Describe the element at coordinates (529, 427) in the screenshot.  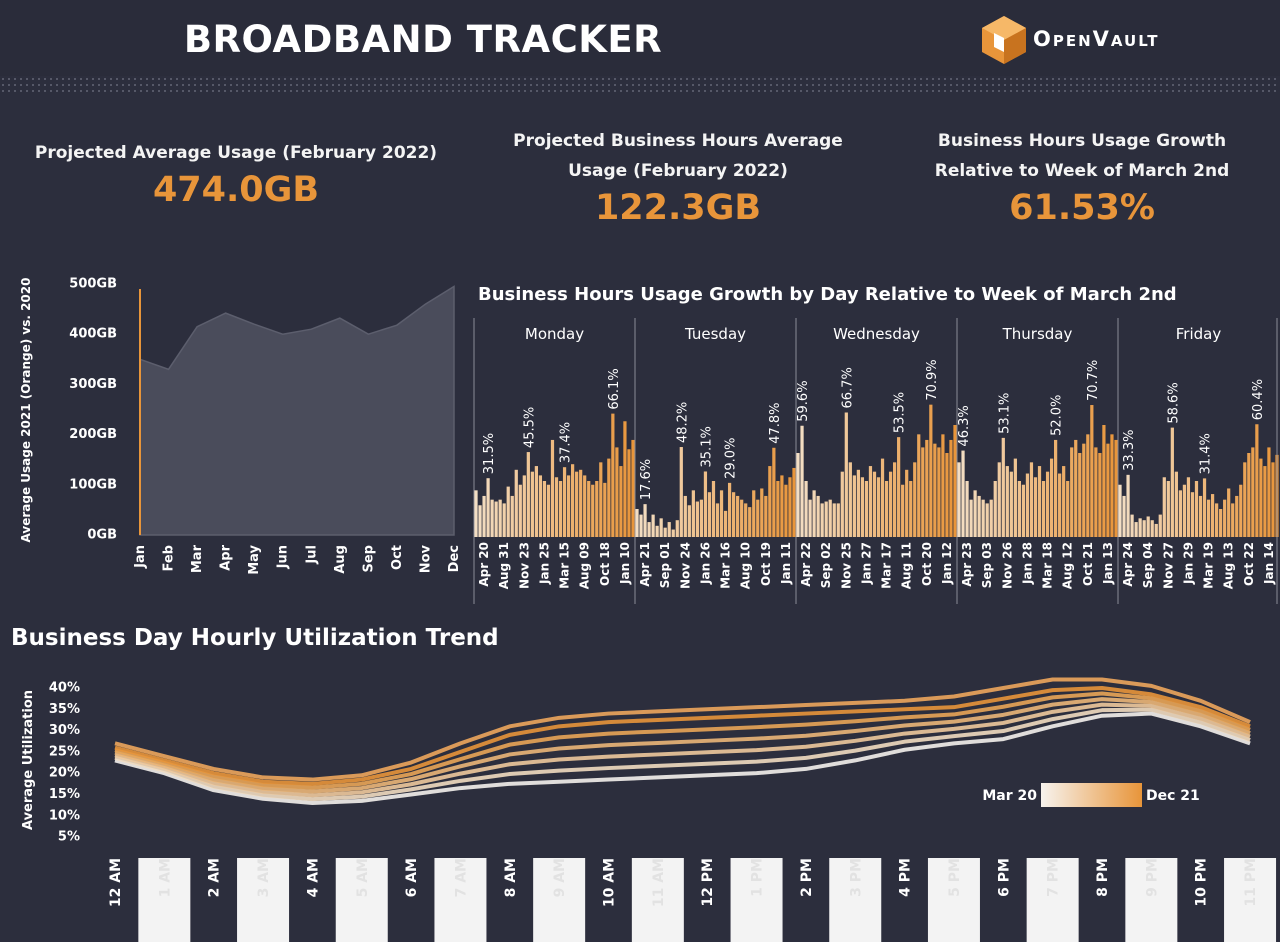
I see `value-label: 45.5%` at that location.